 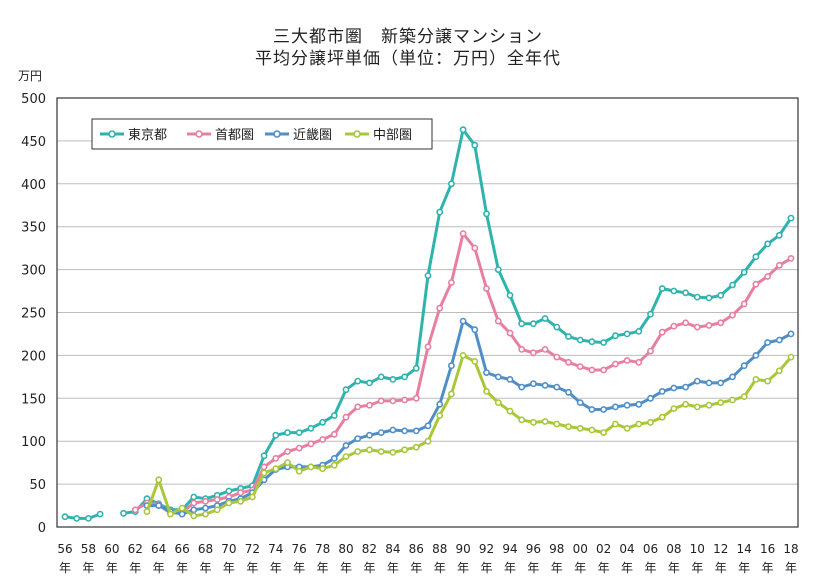 I want to click on x-tick-year: 86, so click(x=416, y=549).